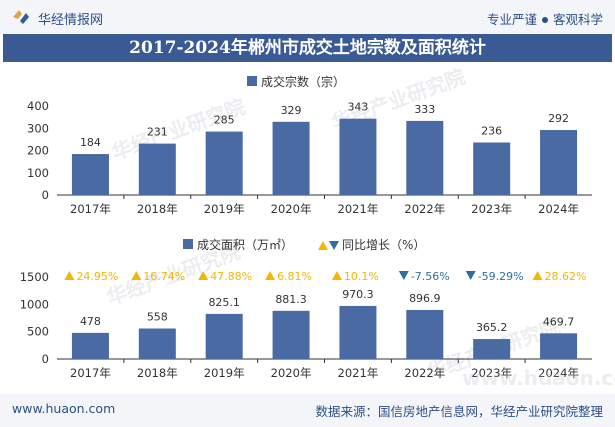 This screenshot has width=615, height=427. What do you see at coordinates (358, 294) in the screenshot?
I see `bar-value-label: 970.3` at bounding box center [358, 294].